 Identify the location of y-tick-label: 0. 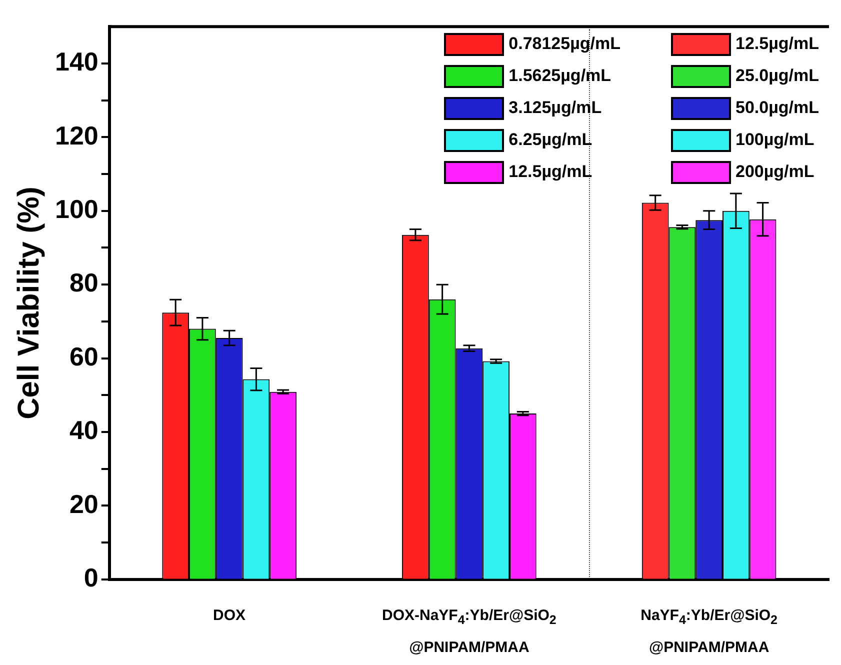
(91, 577).